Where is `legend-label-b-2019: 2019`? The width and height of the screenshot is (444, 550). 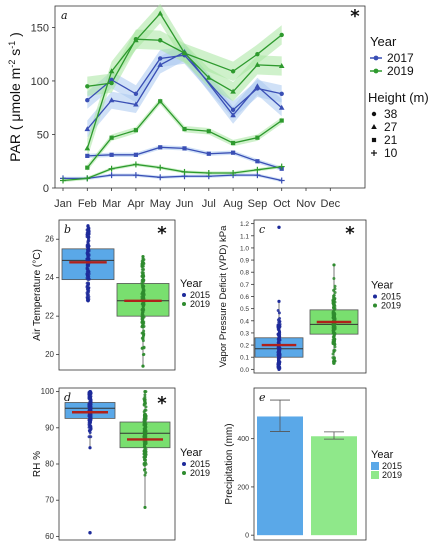 legend-label-b-2019: 2019 is located at coordinates (200, 304).